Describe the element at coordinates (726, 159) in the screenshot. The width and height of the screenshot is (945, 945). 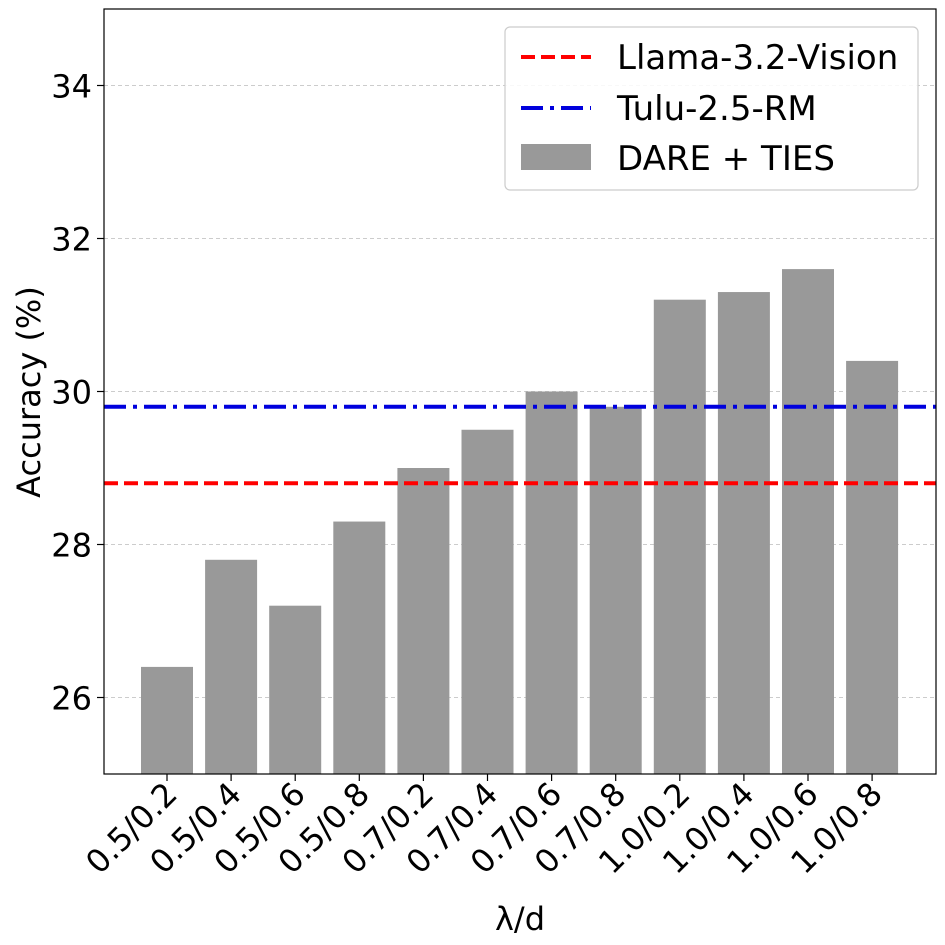
I see `legend-dare-label: DARE + TIES` at that location.